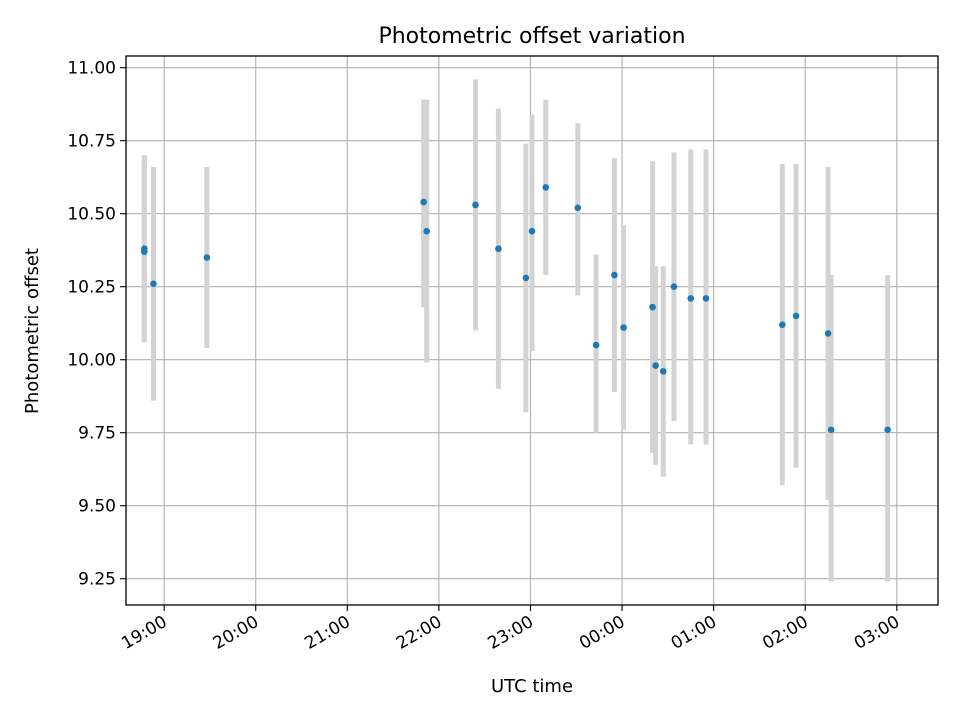 The height and width of the screenshot is (720, 960). I want to click on y-axis-label: Photometric offset, so click(32, 331).